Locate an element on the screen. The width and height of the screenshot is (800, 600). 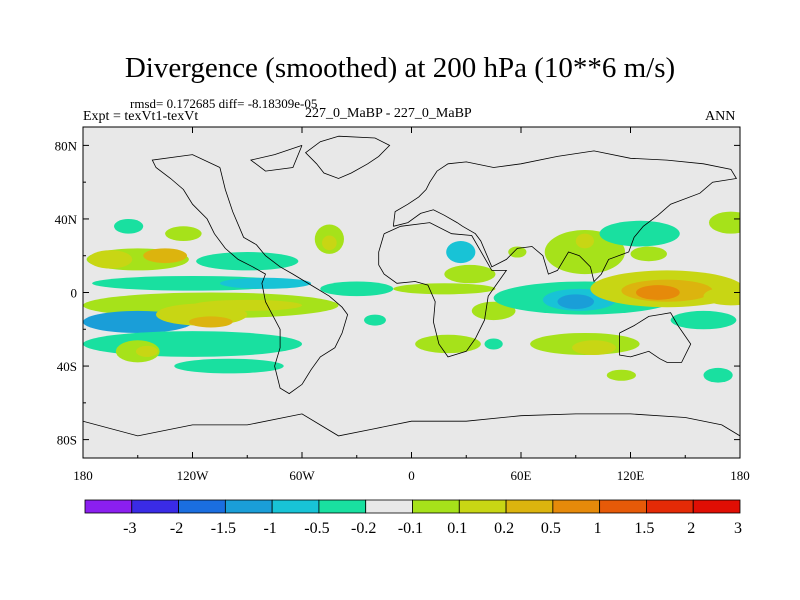
y-tick-label-0: 80N is located at coordinates (66, 145).